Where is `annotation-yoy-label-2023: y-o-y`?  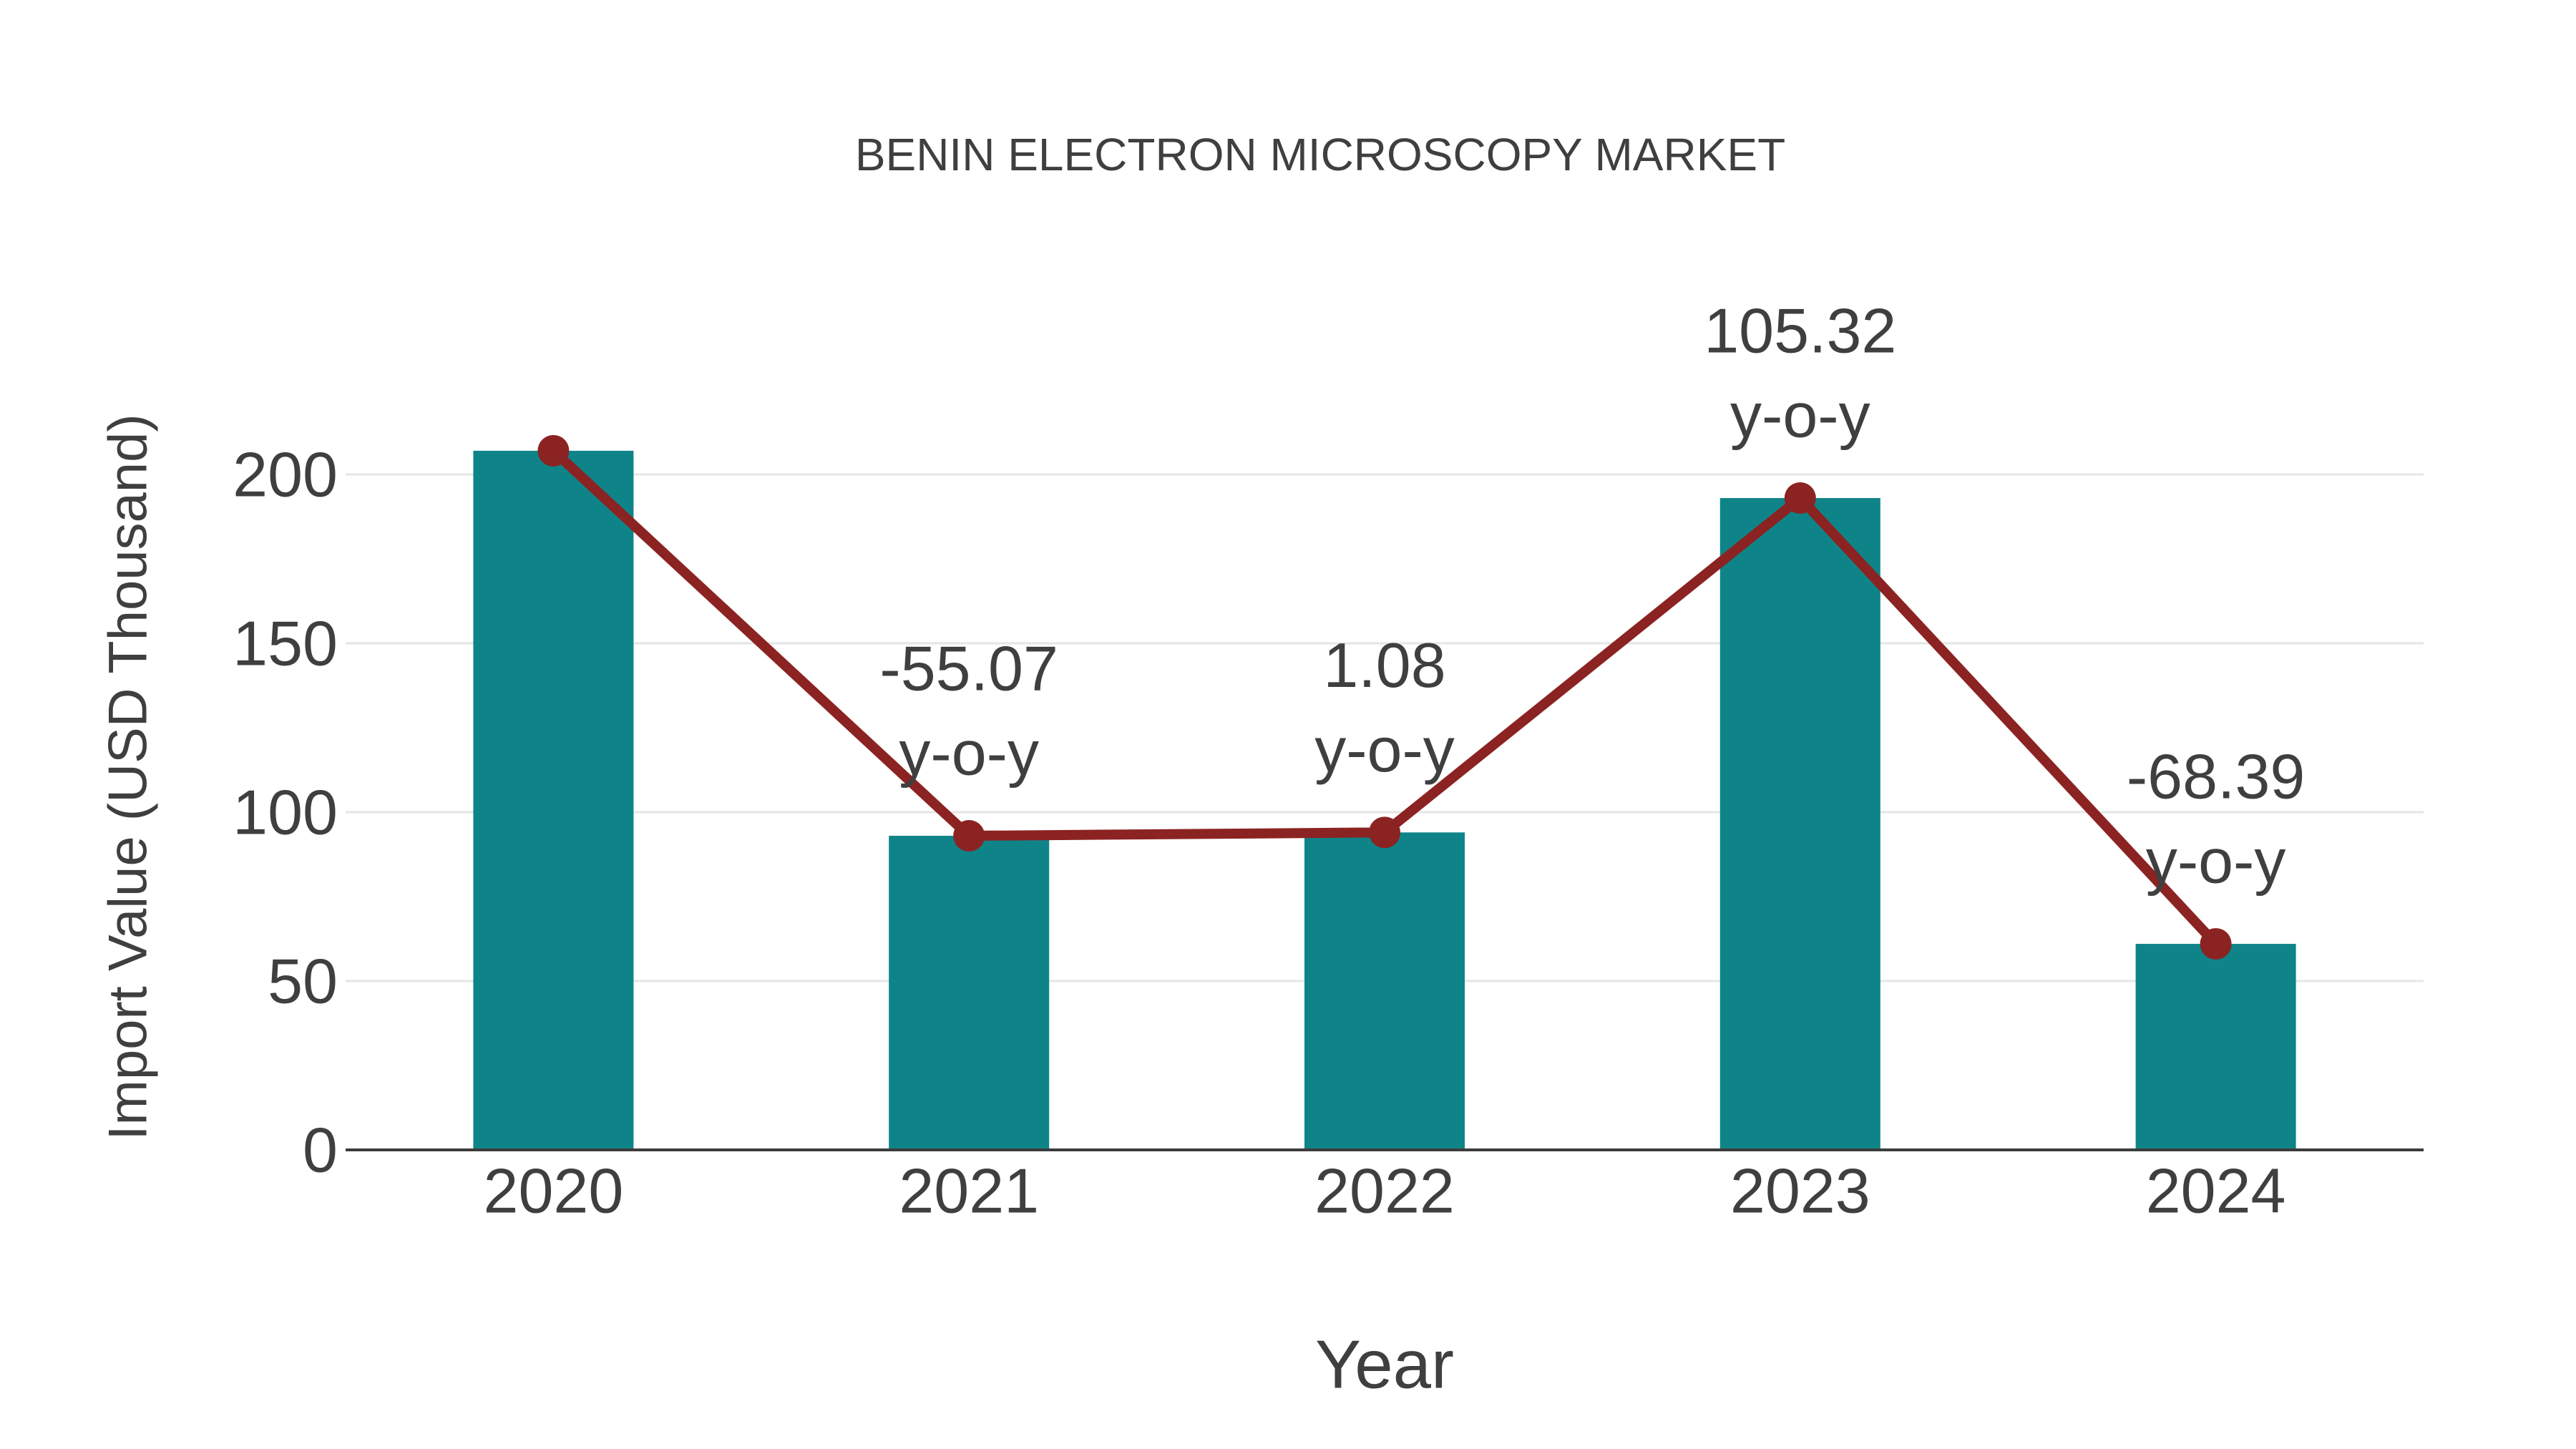 annotation-yoy-label-2023: y-o-y is located at coordinates (1800, 415).